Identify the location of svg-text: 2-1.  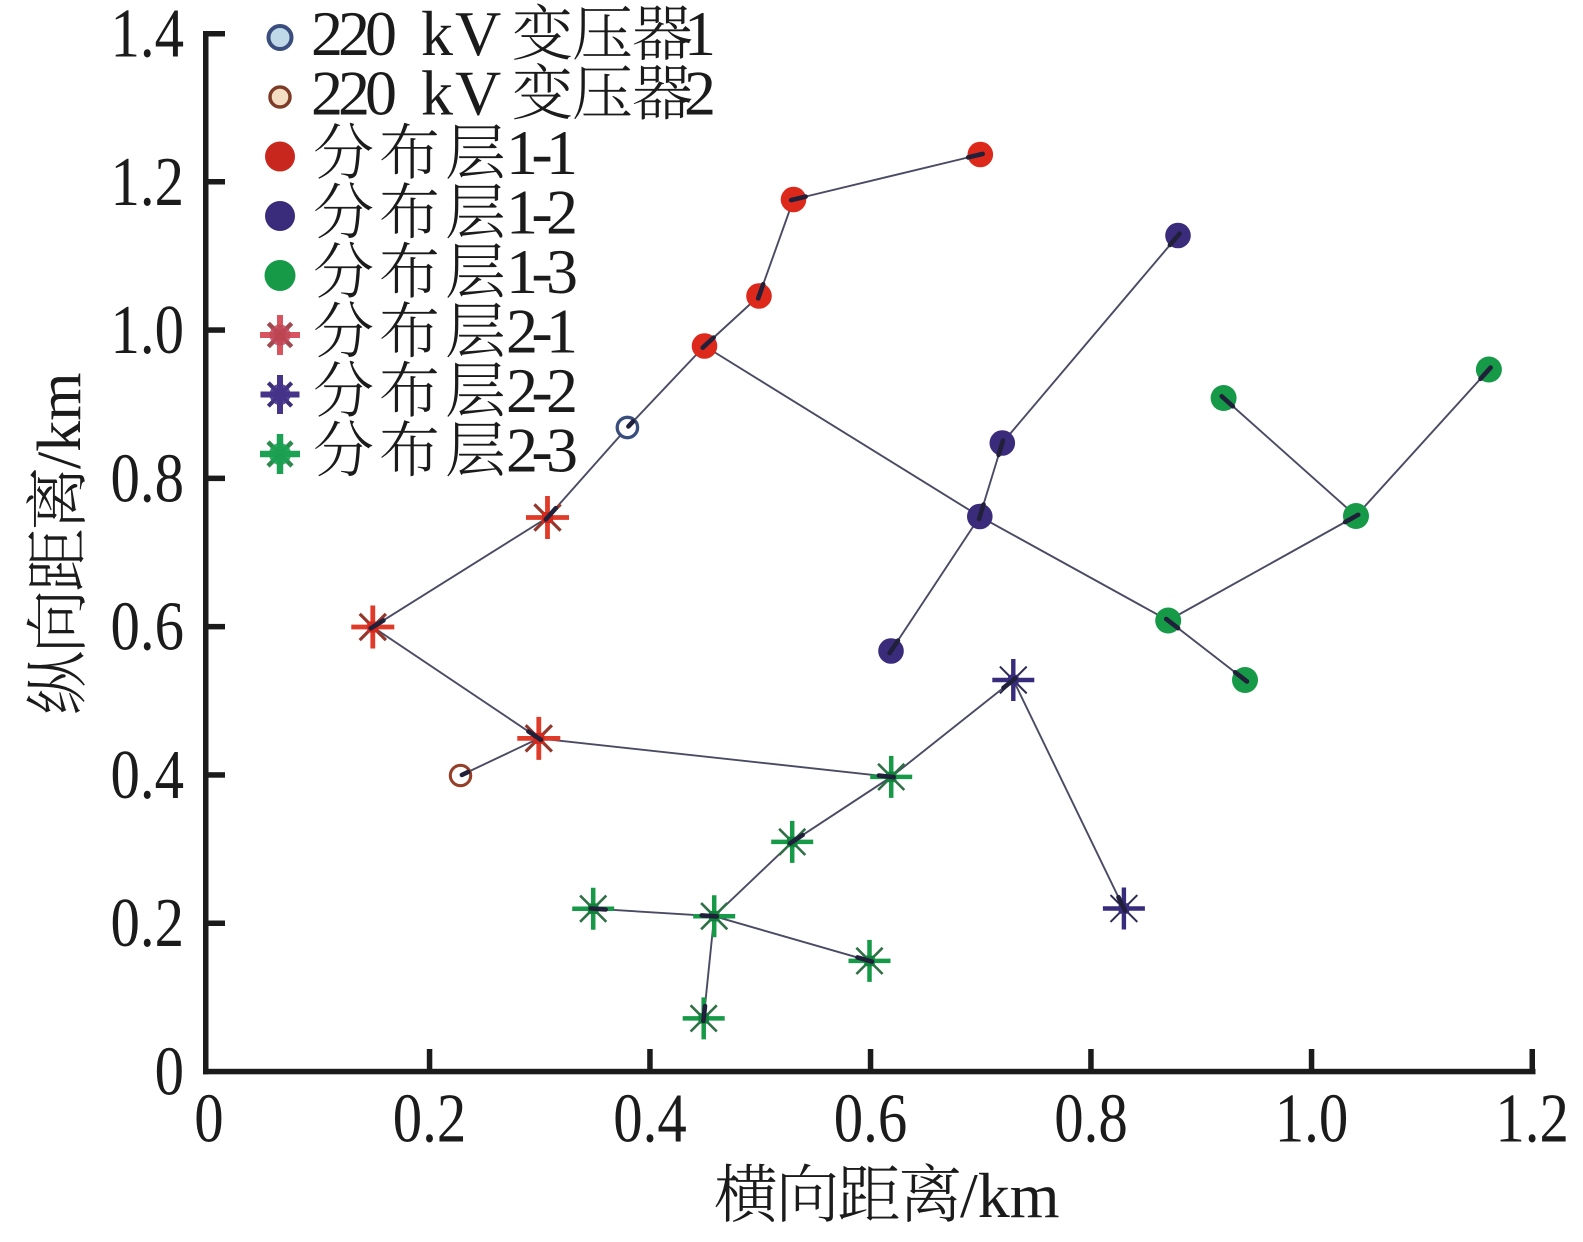
(542, 331).